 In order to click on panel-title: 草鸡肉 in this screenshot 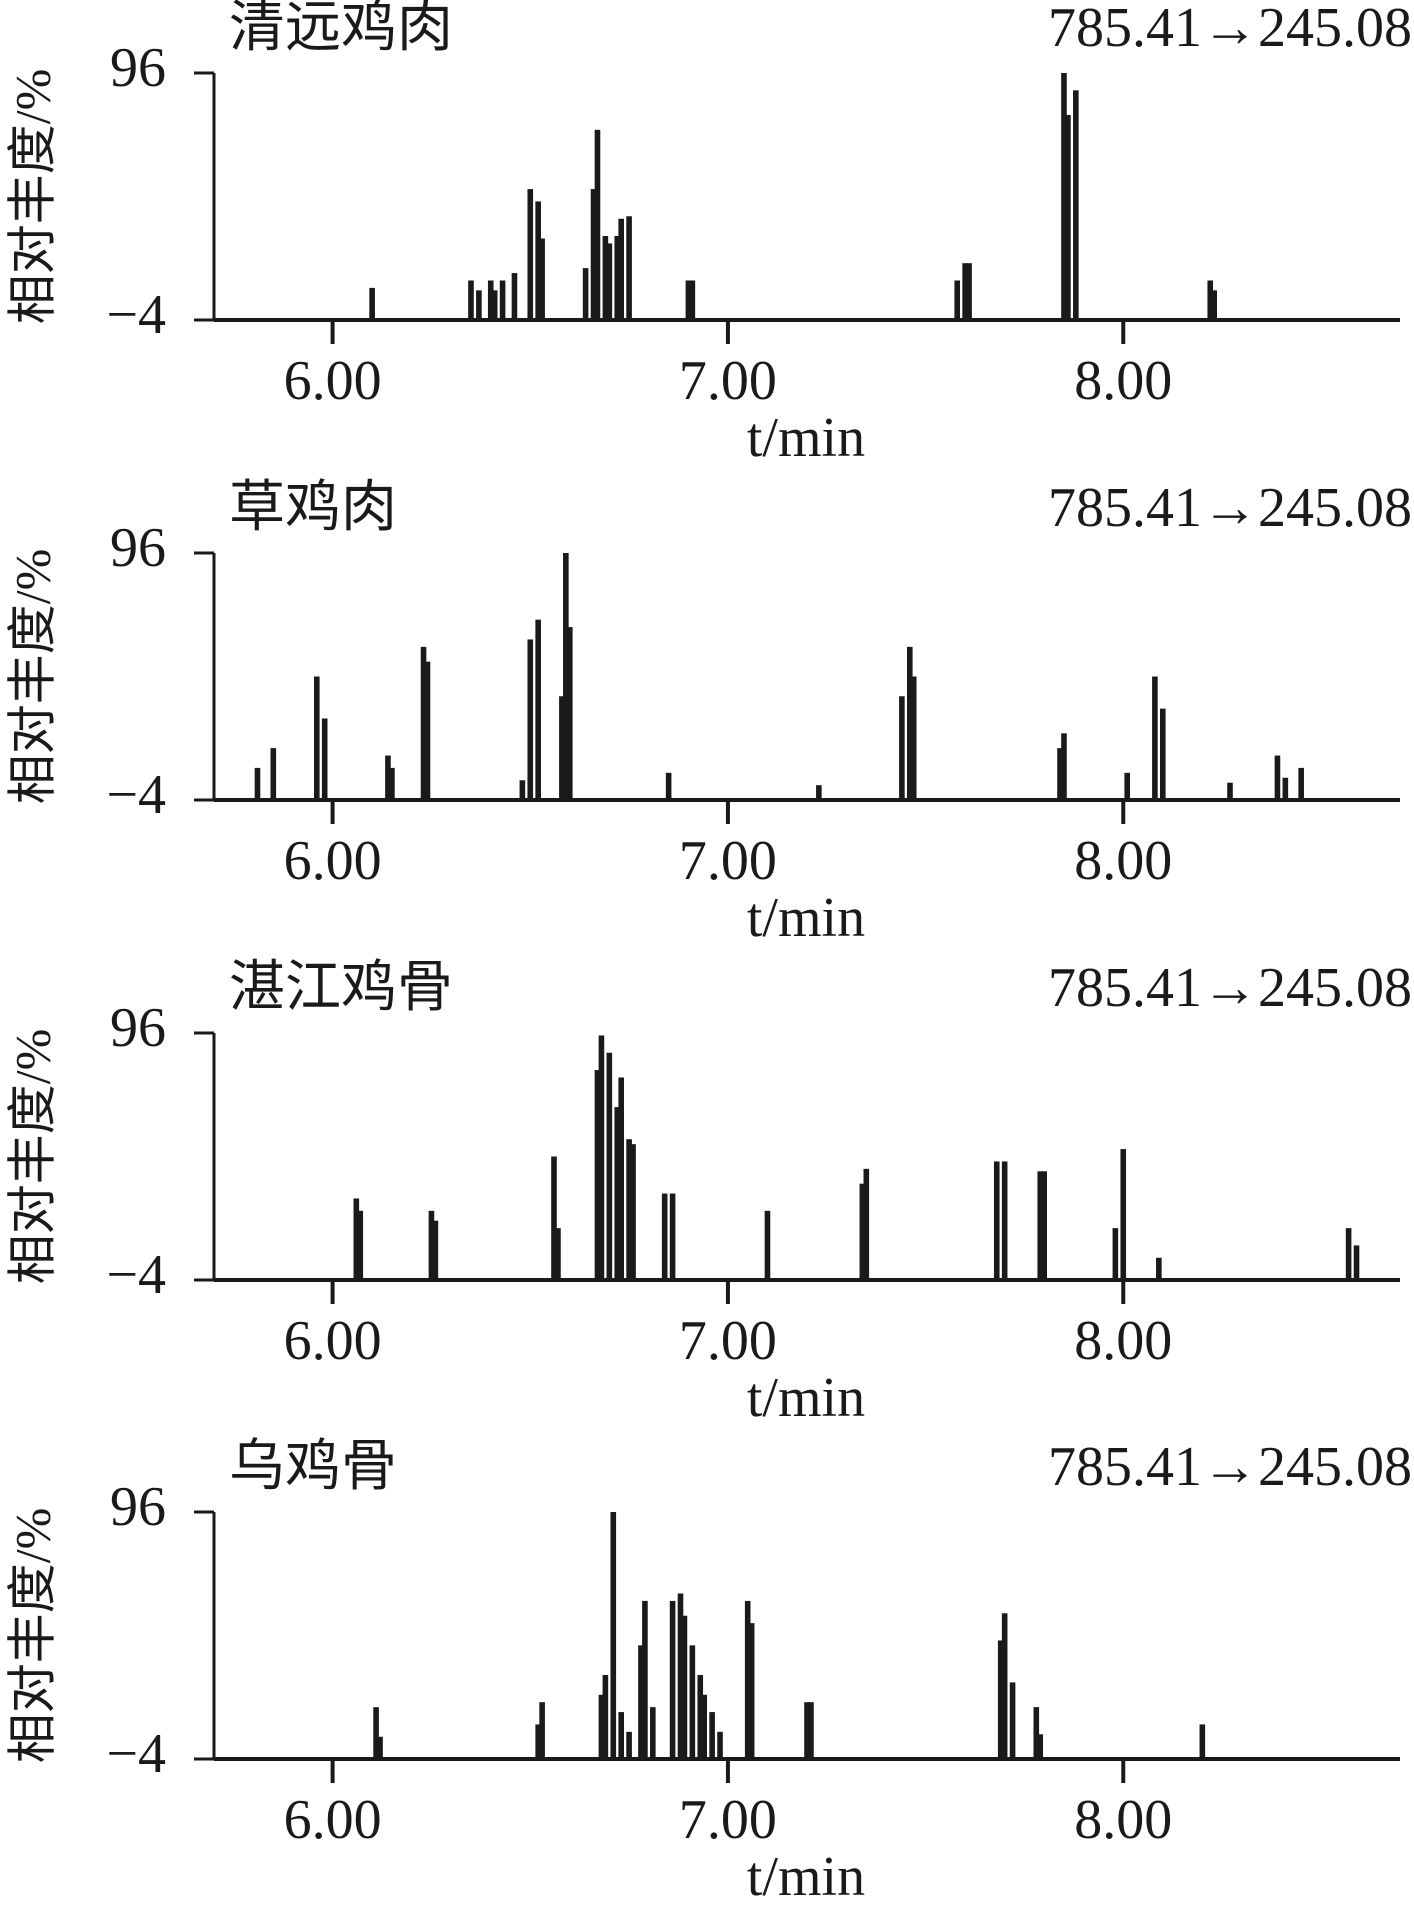, I will do `click(313, 508)`.